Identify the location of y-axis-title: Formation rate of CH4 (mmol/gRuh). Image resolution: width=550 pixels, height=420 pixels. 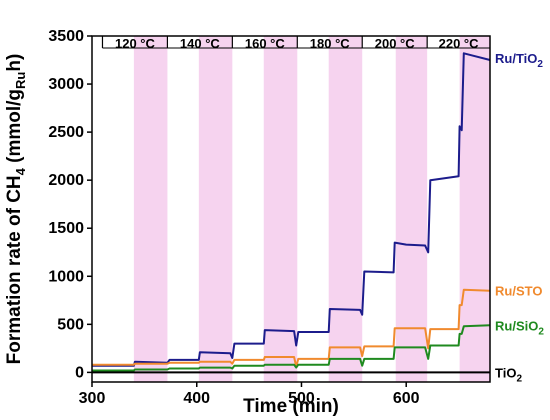
(16, 209).